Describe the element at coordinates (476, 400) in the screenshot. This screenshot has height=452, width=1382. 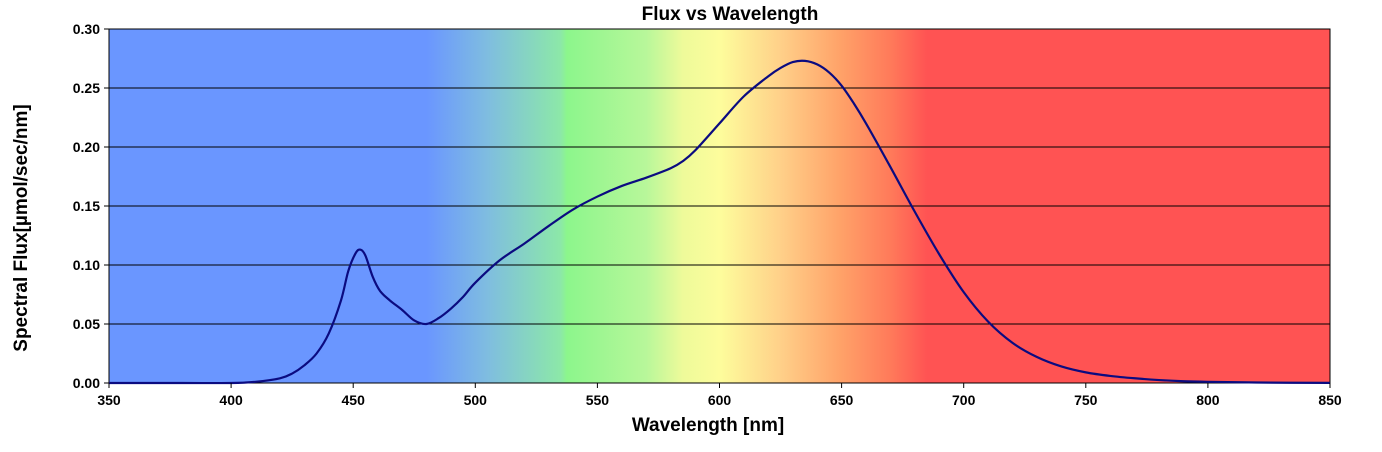
I see `x-tick-label: 500` at that location.